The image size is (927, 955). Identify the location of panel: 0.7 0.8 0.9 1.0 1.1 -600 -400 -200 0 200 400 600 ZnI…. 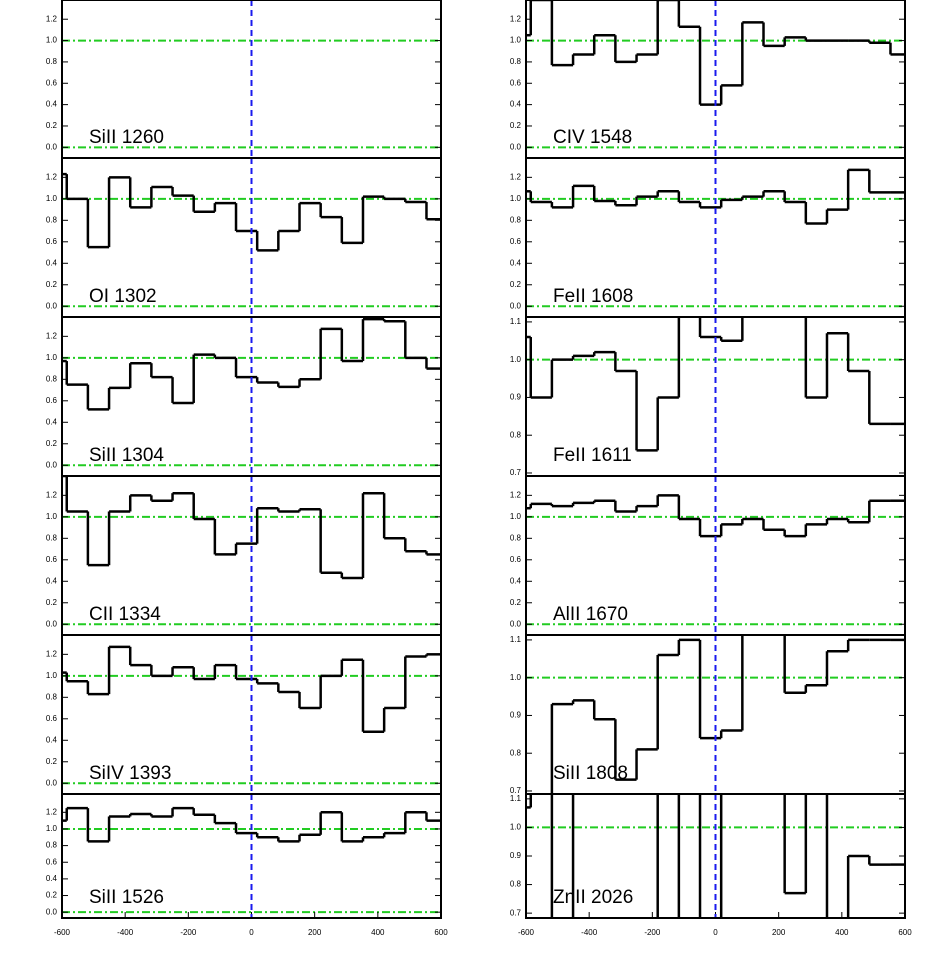
(711, 865).